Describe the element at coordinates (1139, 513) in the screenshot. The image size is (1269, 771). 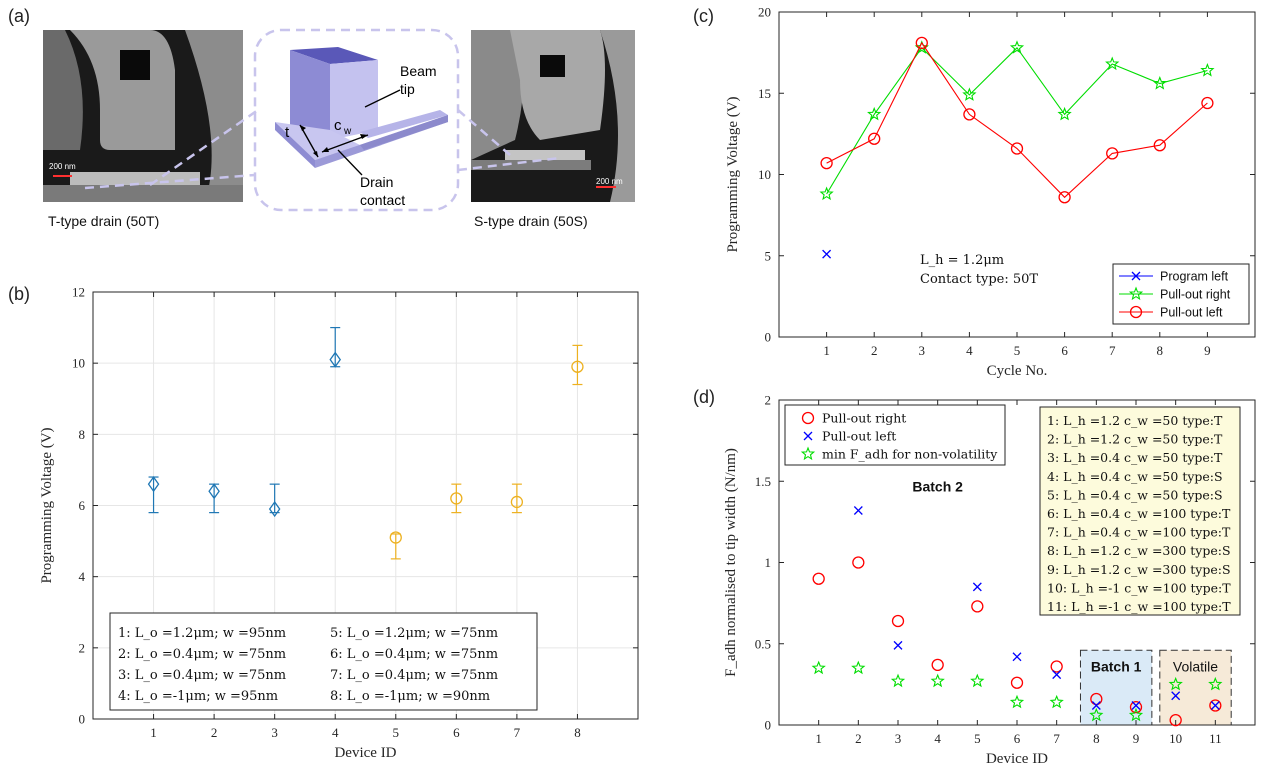
I see `info-box-row: 6: L_h =0.4 c_w =100 type:T` at that location.